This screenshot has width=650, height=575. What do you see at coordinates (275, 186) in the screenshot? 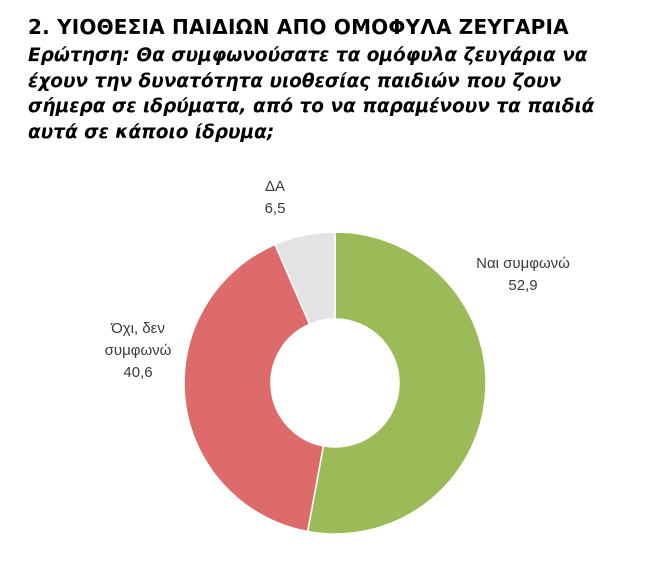
I see `slice-name-dk: ΔΑ` at bounding box center [275, 186].